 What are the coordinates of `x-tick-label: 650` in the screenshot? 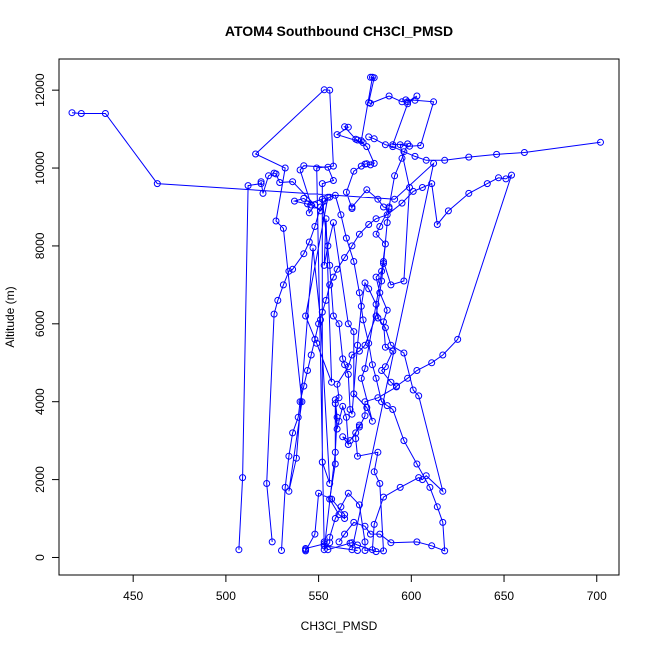 It's located at (504, 596).